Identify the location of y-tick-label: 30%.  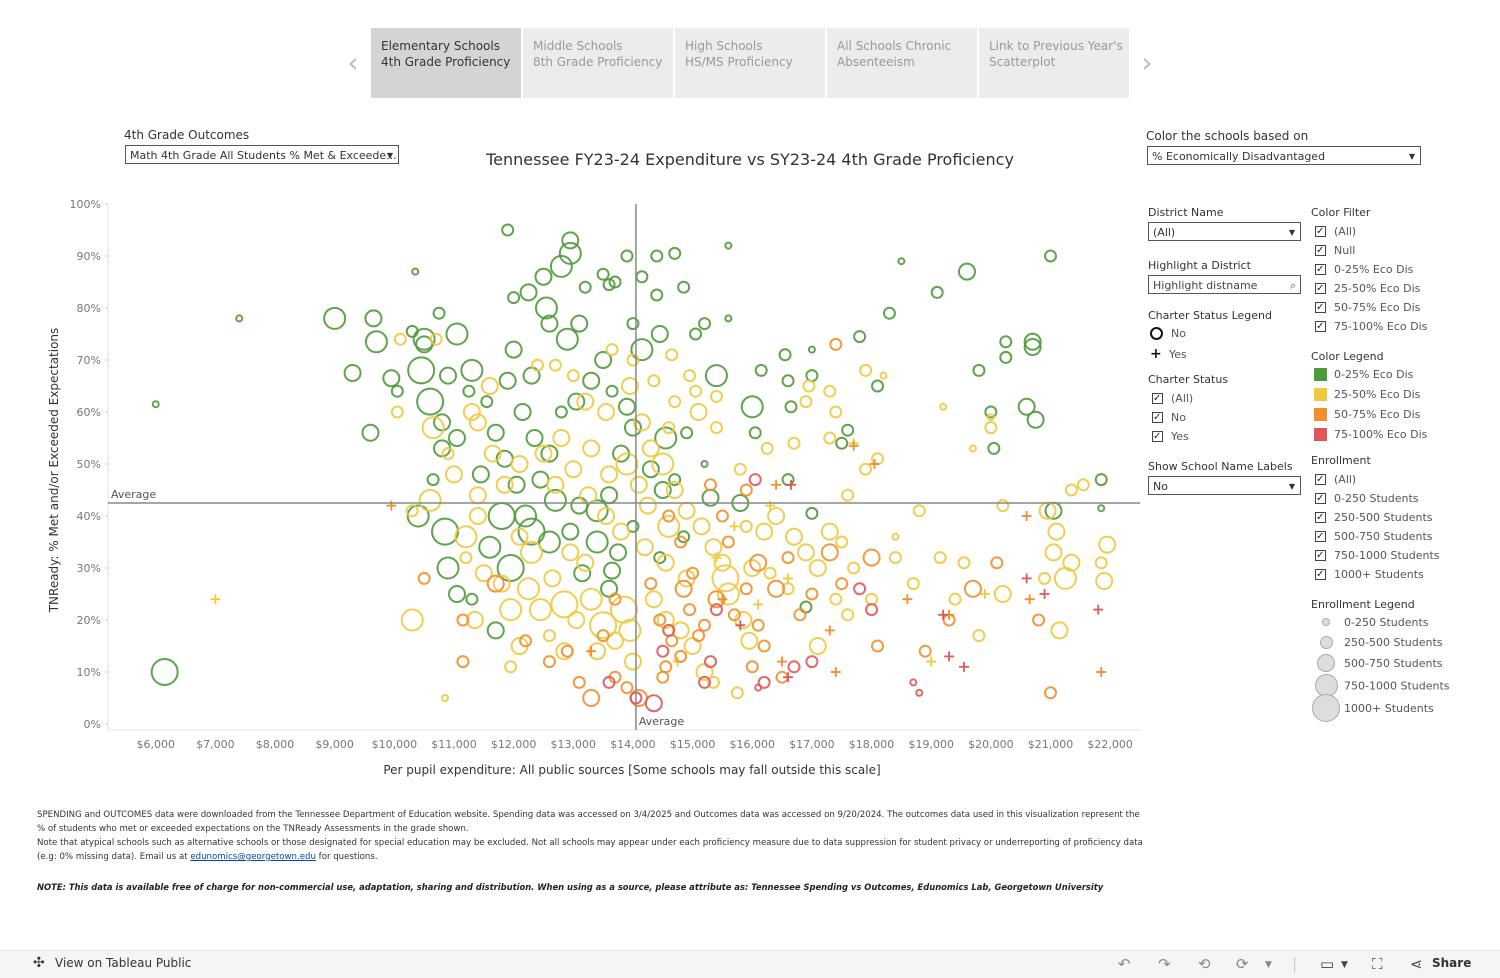
(89, 568).